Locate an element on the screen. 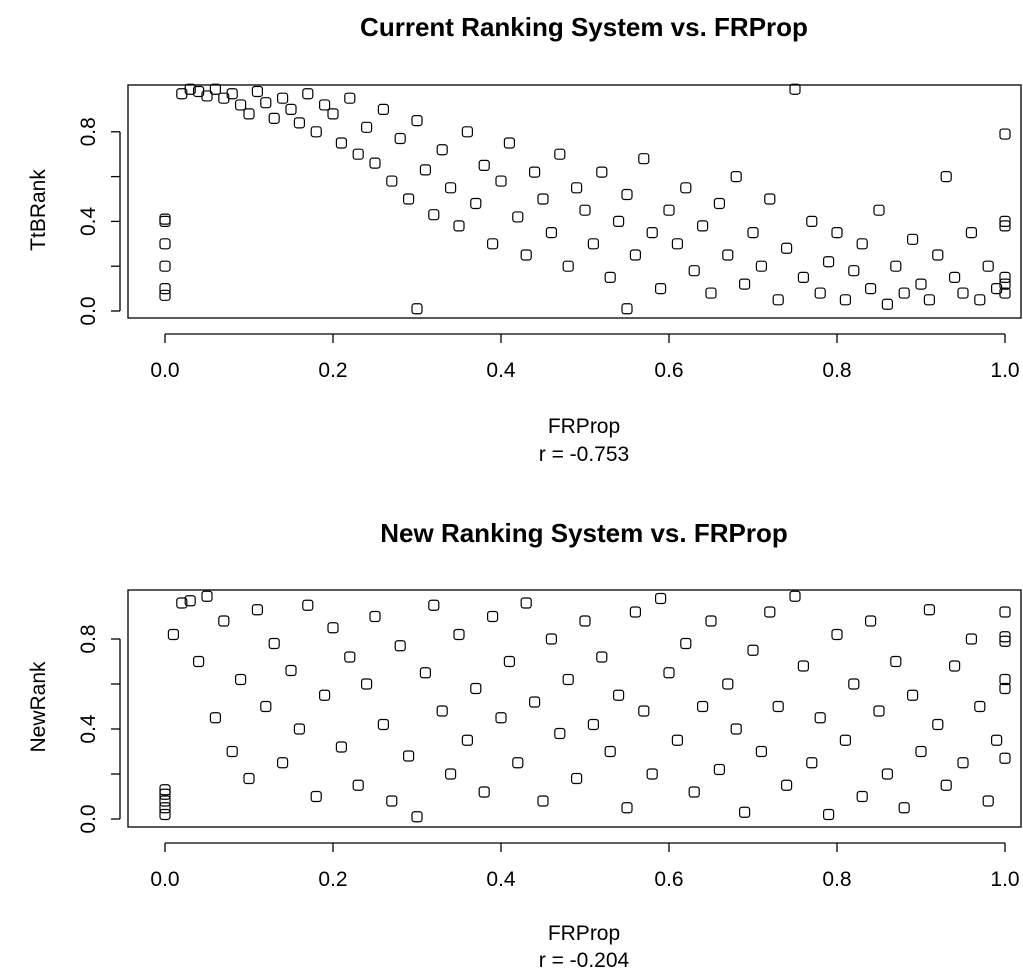  panel-2-y-axis-label: NewRank is located at coordinates (38, 707).